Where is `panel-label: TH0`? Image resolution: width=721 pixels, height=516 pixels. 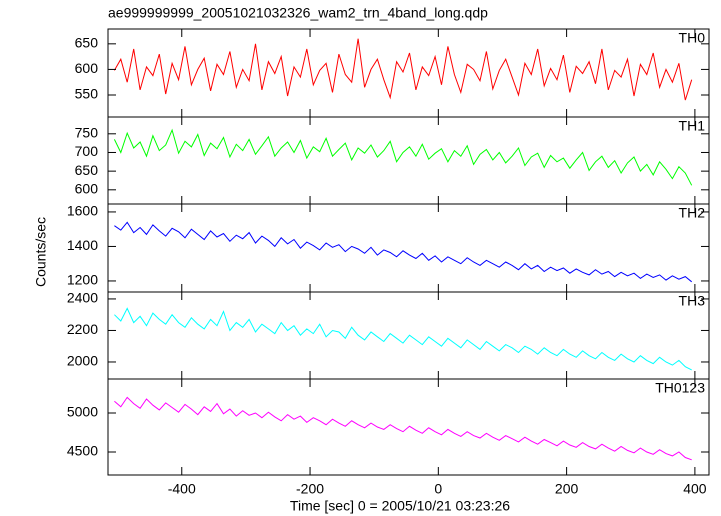
panel-label: TH0 is located at coordinates (692, 38).